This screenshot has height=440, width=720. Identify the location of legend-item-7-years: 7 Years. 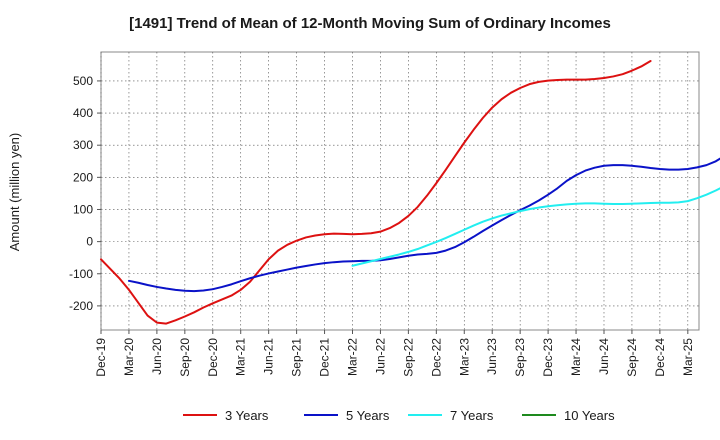
(451, 415).